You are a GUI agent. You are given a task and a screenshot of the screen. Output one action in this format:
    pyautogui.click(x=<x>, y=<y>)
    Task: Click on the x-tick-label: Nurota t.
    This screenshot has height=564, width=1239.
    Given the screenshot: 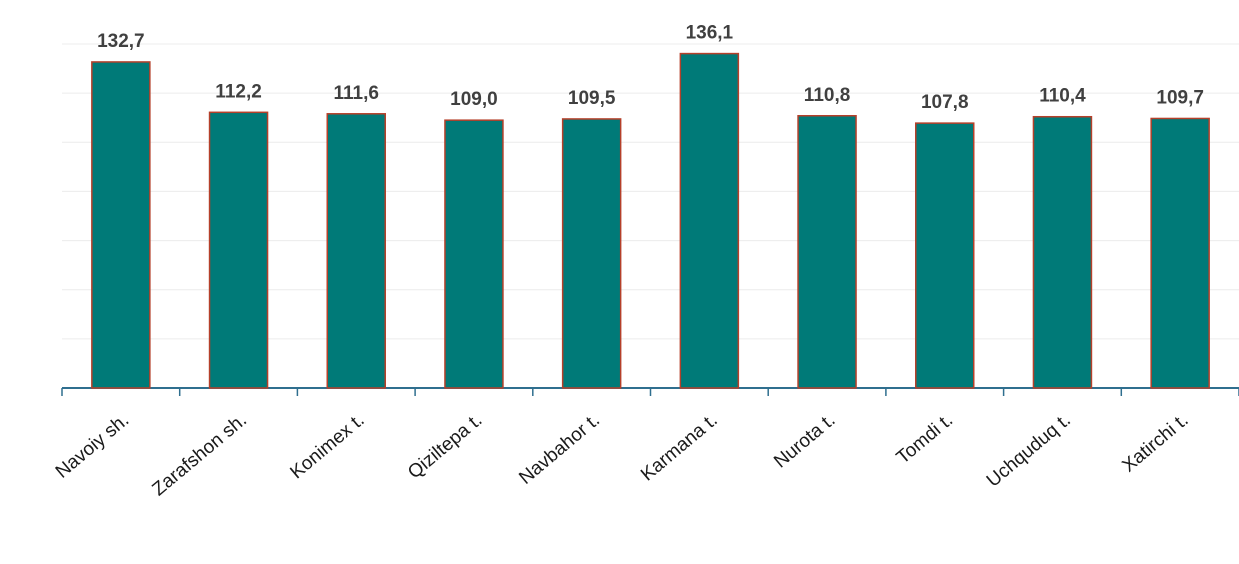 What is the action you would take?
    pyautogui.click(x=804, y=441)
    